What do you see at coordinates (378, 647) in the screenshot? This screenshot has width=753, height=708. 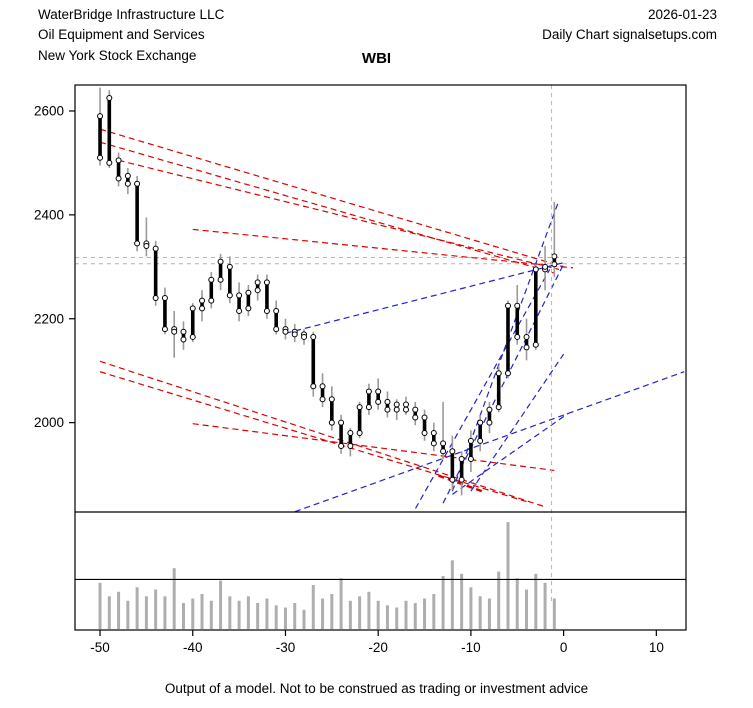 I see `svg-text: -20` at bounding box center [378, 647].